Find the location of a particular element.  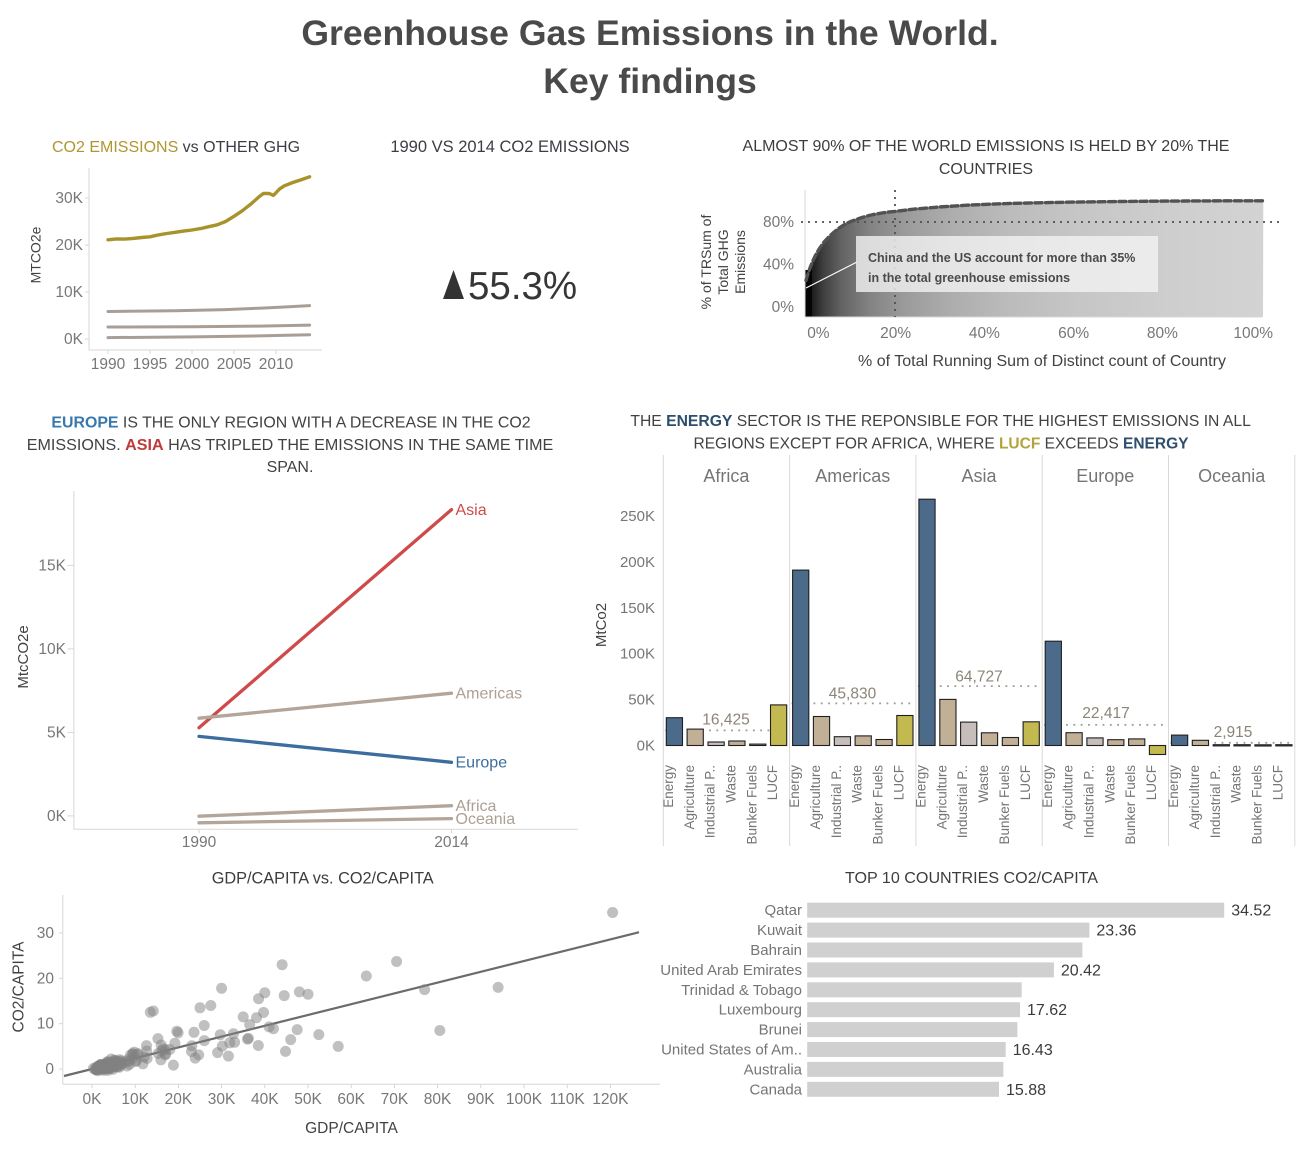

svg-text: 15K is located at coordinates (52, 565).